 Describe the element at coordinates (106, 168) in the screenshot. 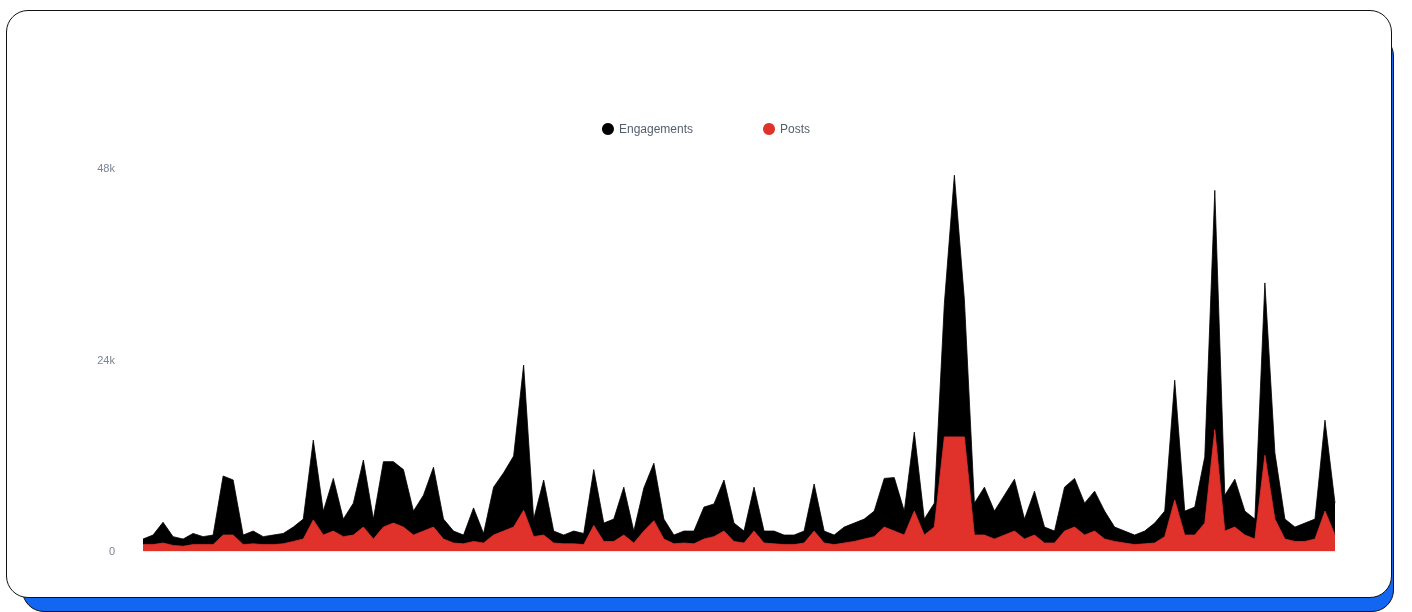

I see `y-tick-label: 48k` at that location.